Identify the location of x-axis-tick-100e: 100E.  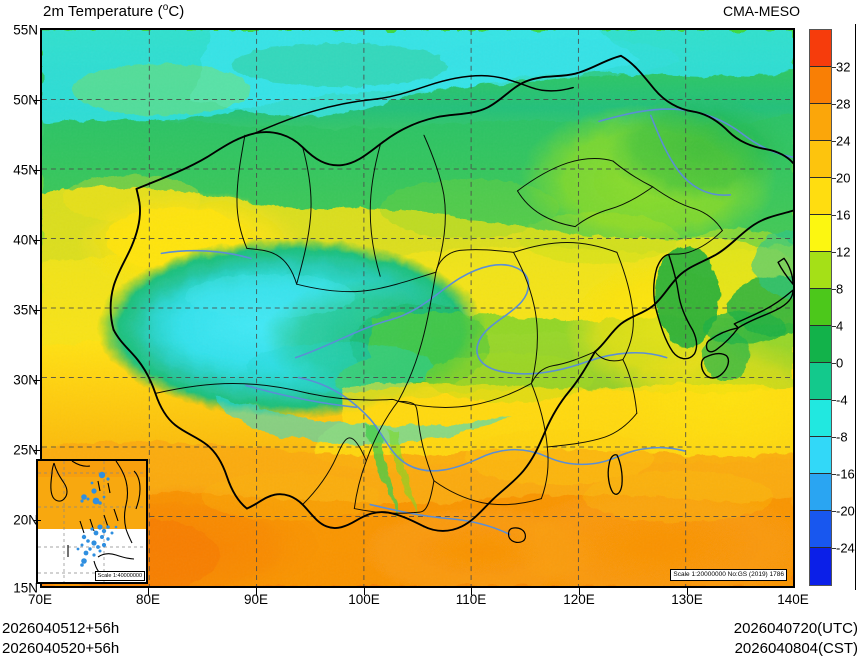
(364, 599).